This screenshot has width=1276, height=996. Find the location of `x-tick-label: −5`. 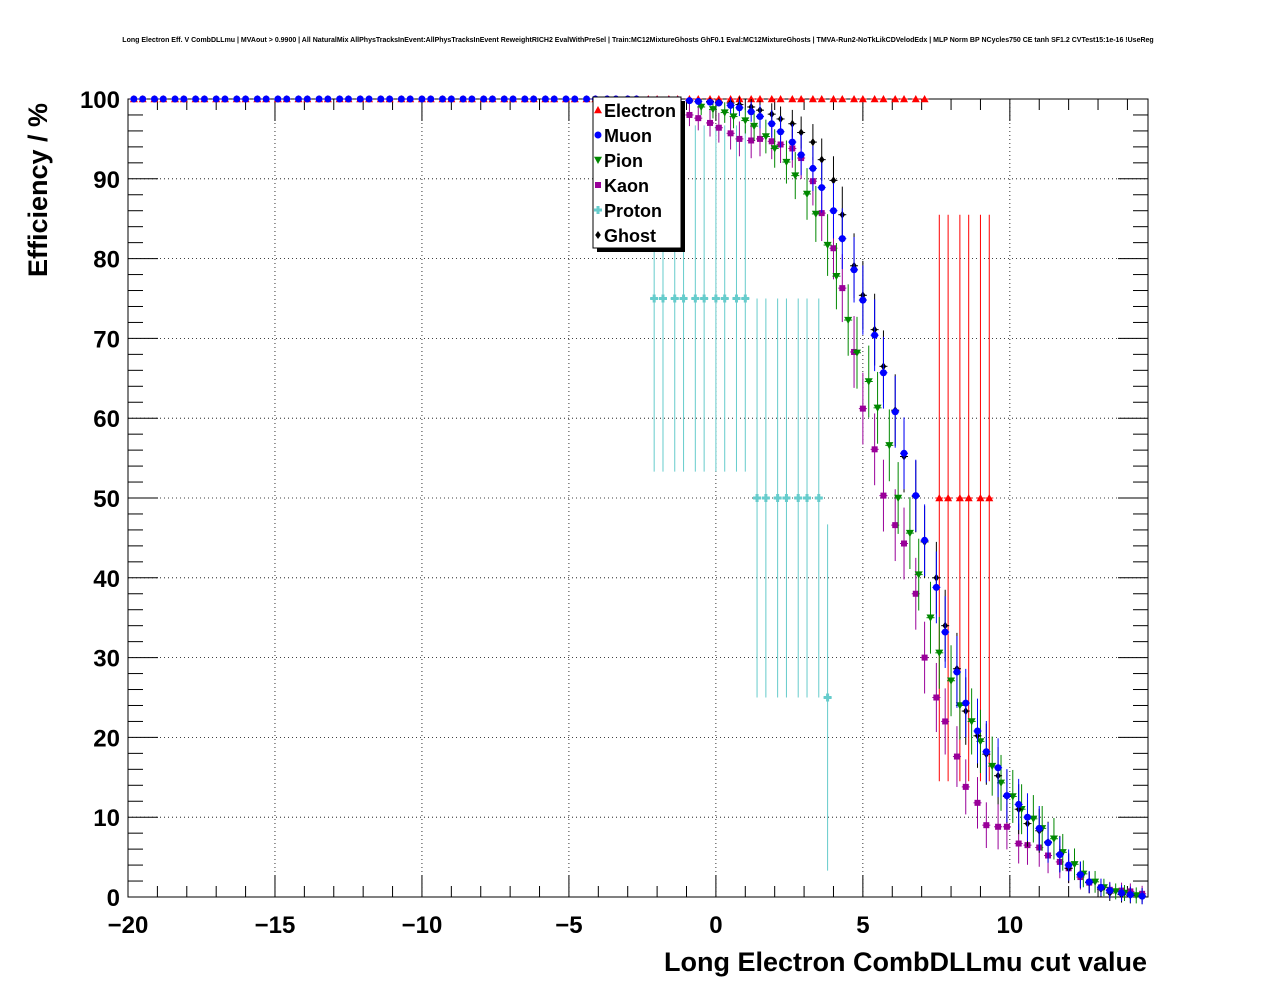

x-tick-label: −5 is located at coordinates (568, 925).